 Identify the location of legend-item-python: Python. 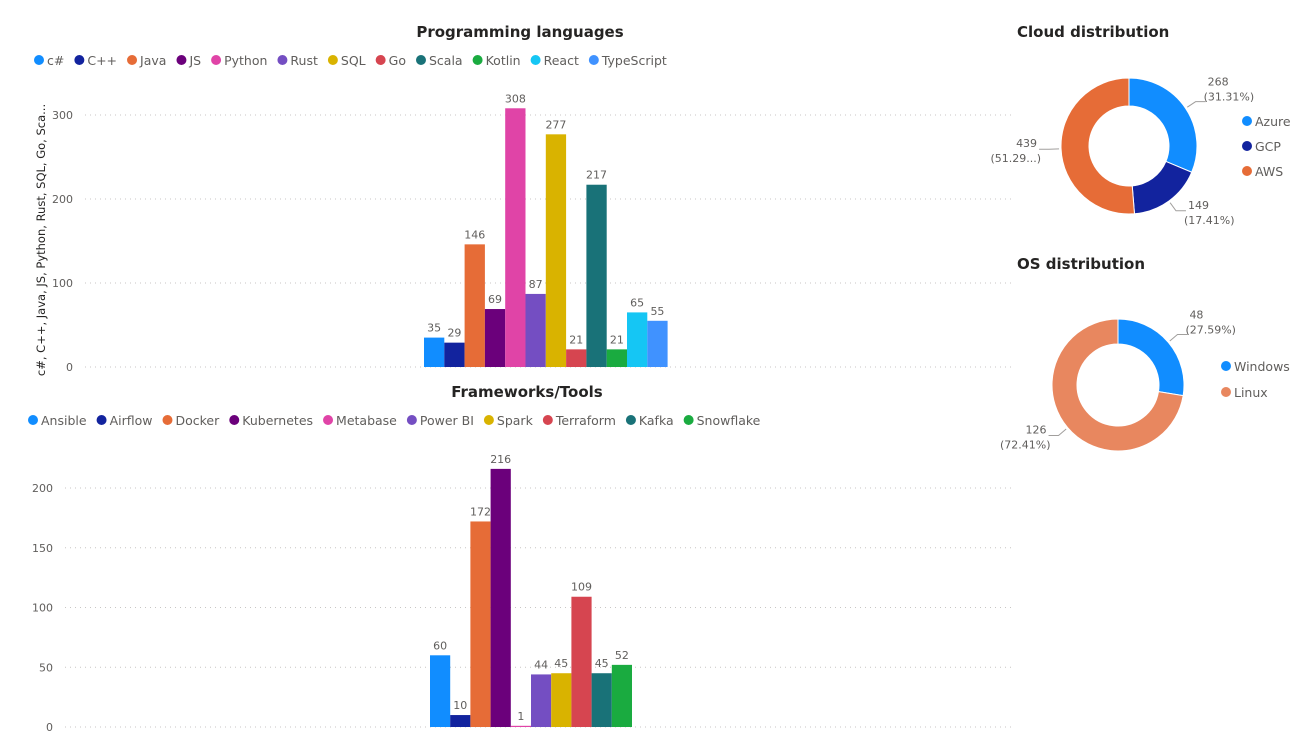
(239, 60).